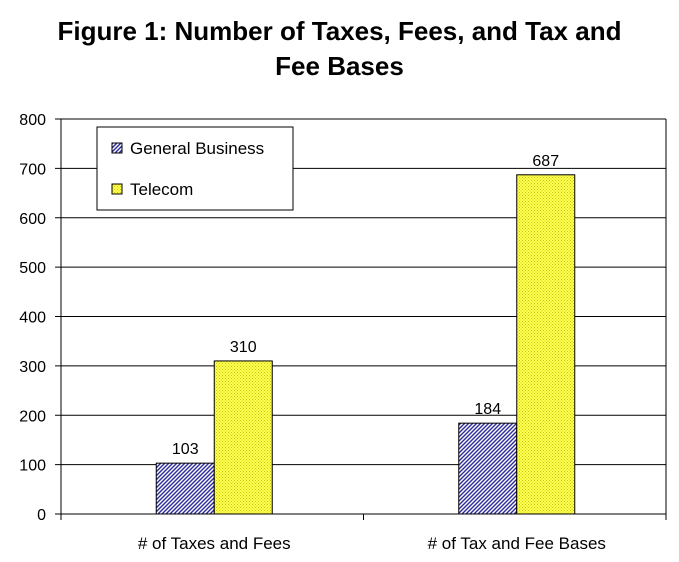 The width and height of the screenshot is (679, 562). What do you see at coordinates (32, 318) in the screenshot?
I see `y-tick-label: 400` at bounding box center [32, 318].